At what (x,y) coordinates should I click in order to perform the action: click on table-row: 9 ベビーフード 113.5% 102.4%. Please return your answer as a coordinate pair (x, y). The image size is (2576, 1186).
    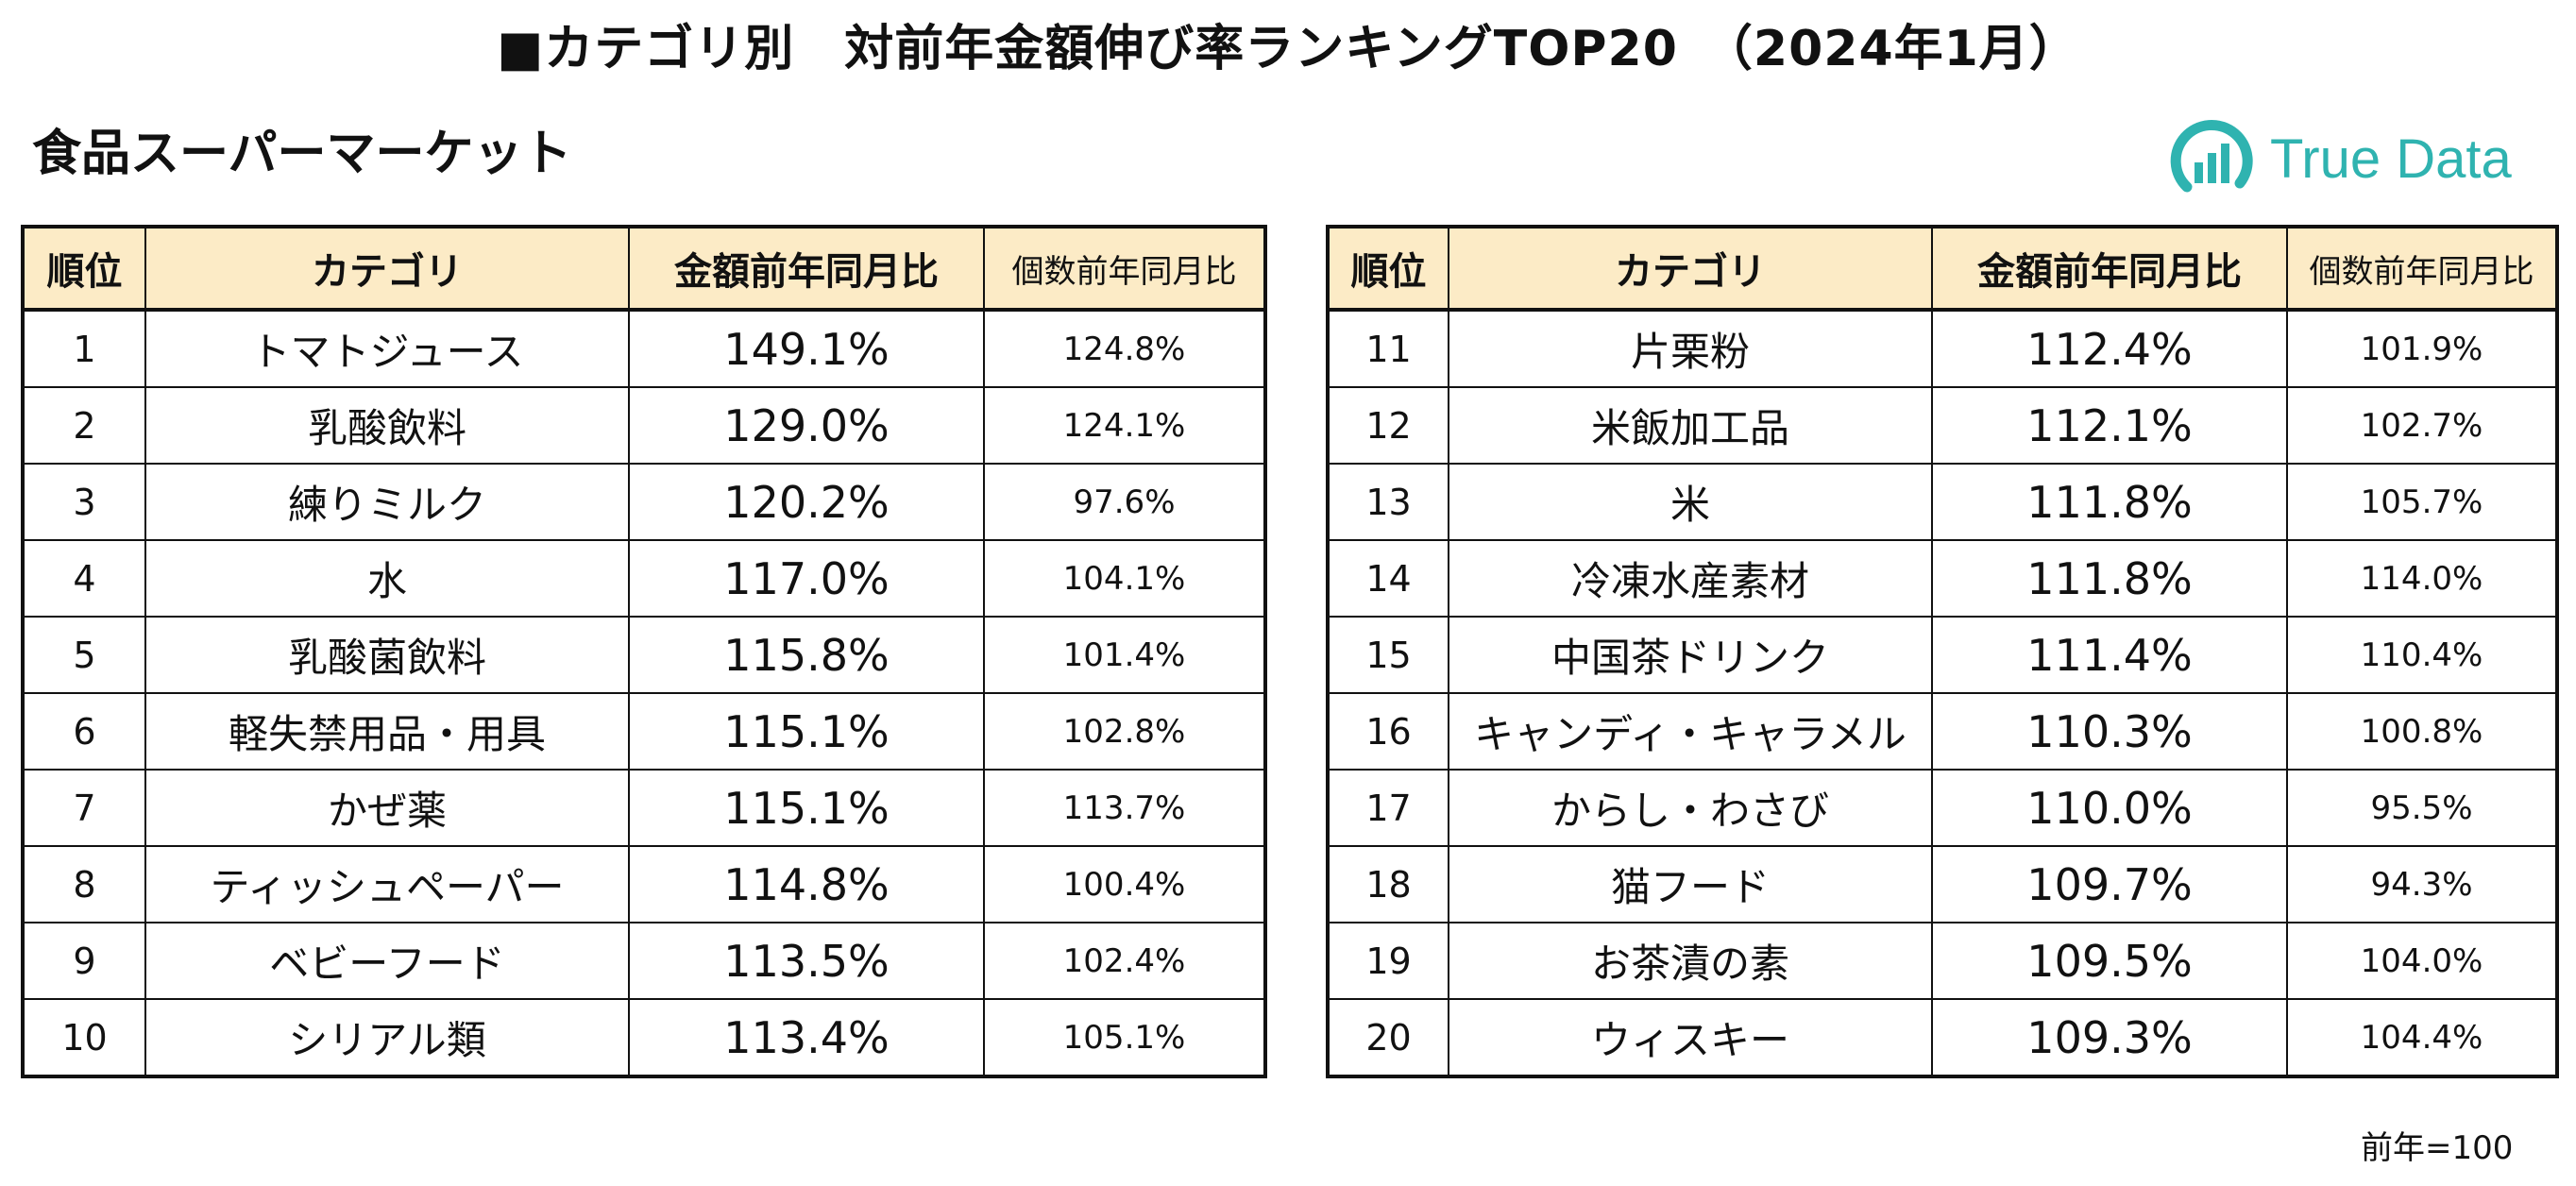
    Looking at the image, I should click on (644, 961).